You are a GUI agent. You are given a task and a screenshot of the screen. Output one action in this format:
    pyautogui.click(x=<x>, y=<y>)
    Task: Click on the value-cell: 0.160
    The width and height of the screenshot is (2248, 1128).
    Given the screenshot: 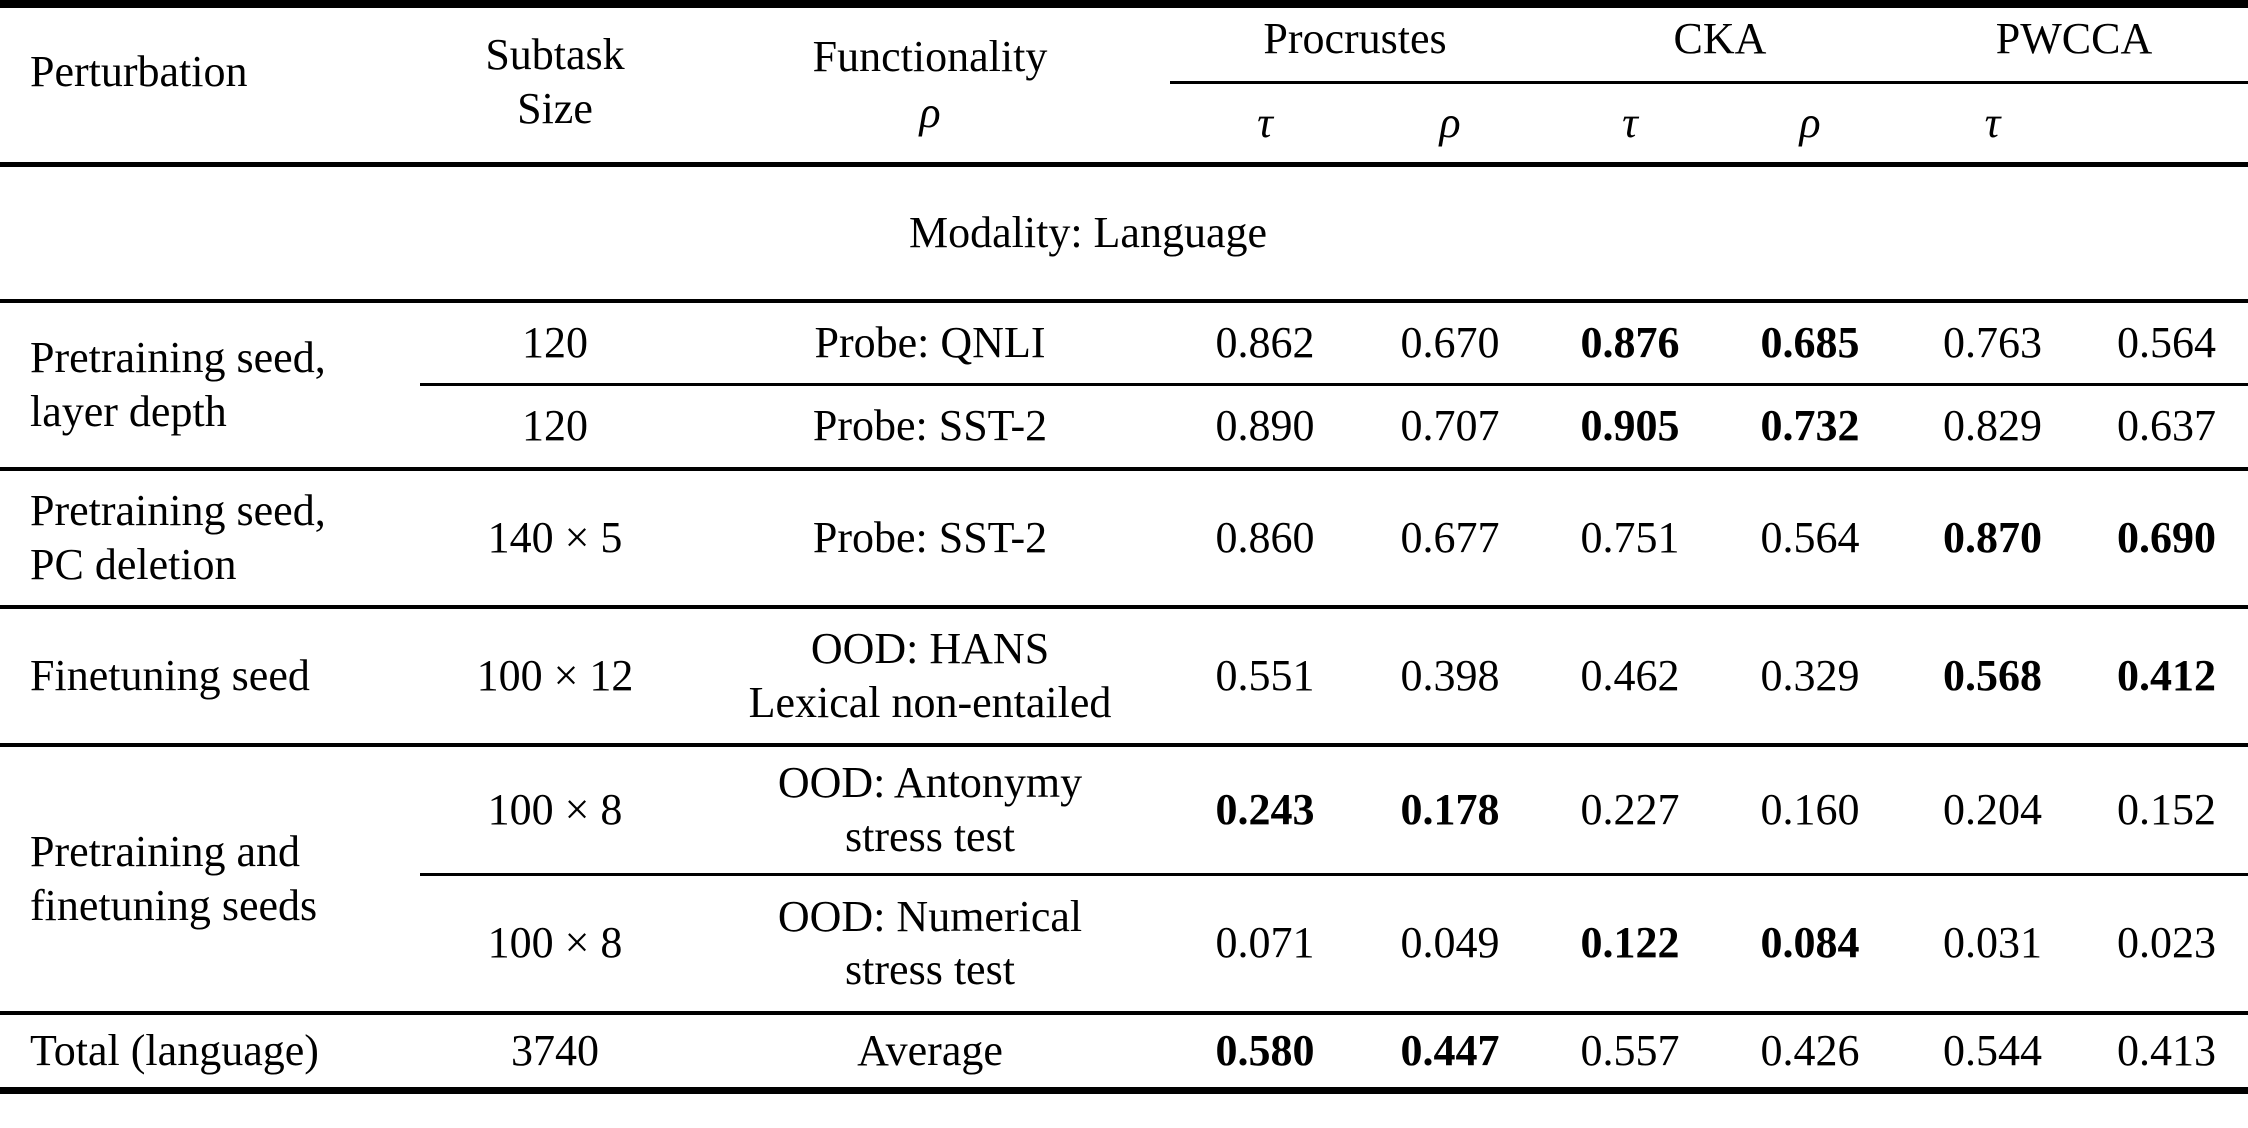 What is the action you would take?
    pyautogui.click(x=1810, y=810)
    